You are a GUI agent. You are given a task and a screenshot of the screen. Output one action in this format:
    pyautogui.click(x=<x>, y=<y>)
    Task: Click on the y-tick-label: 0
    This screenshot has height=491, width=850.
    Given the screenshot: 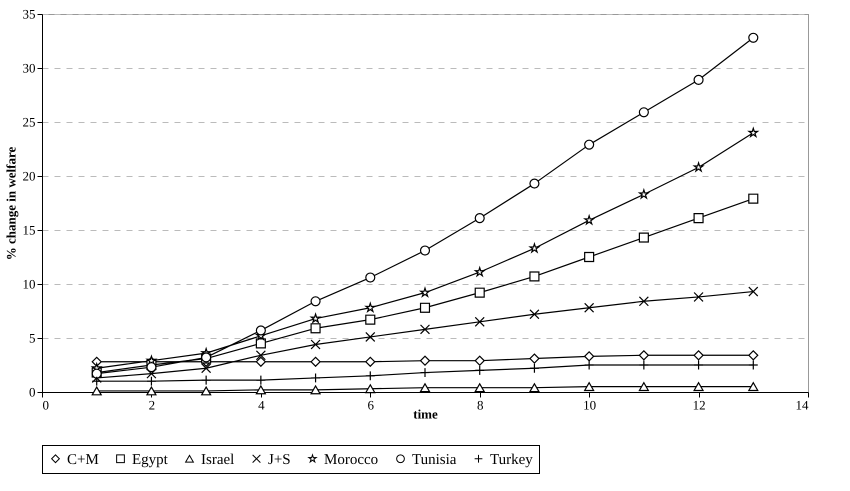 What is the action you would take?
    pyautogui.click(x=32, y=392)
    